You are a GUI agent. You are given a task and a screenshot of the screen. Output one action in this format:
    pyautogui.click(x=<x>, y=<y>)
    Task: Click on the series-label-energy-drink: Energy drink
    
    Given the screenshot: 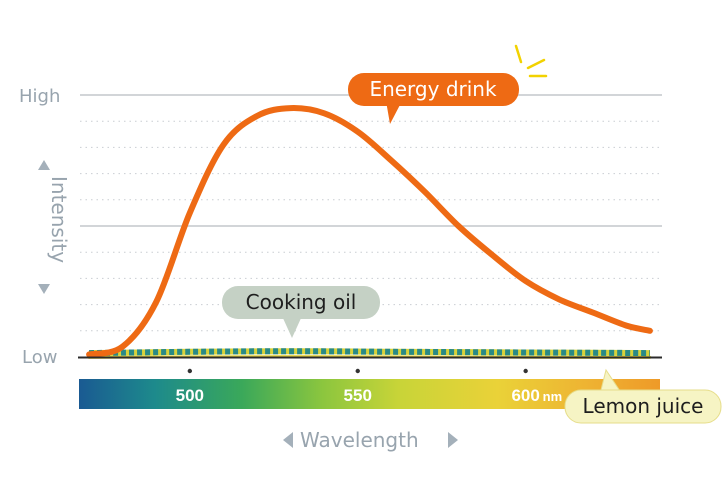 What is the action you would take?
    pyautogui.click(x=433, y=89)
    